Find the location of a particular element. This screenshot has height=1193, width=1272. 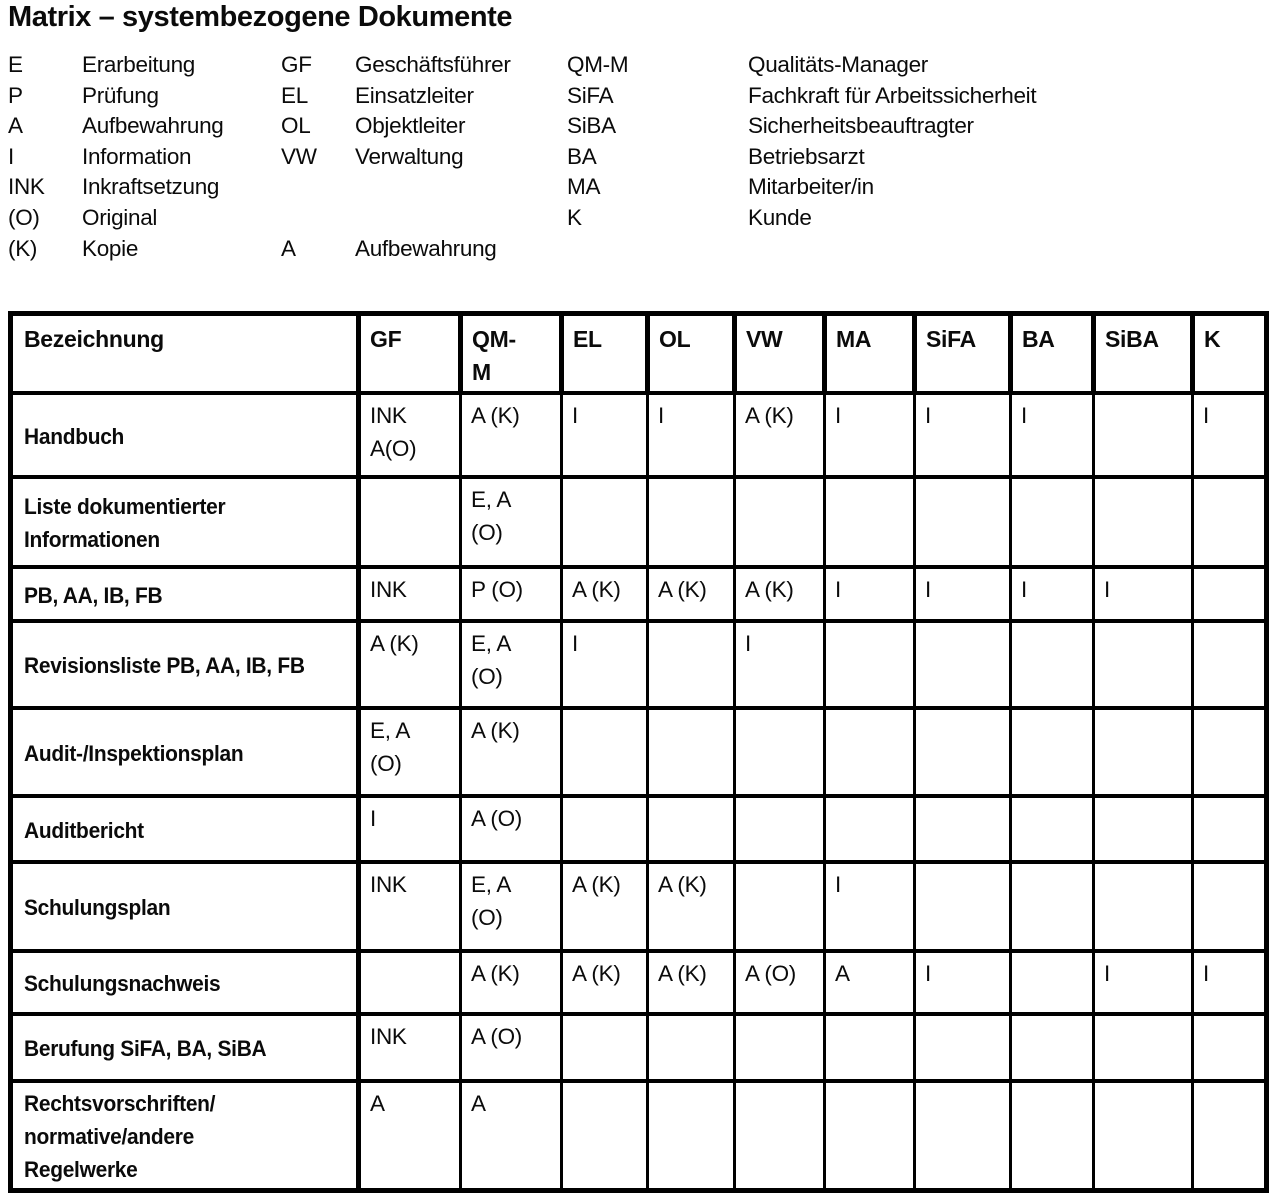

row-label: Revisionsliste PB, AA, IB, FB is located at coordinates (184, 664).